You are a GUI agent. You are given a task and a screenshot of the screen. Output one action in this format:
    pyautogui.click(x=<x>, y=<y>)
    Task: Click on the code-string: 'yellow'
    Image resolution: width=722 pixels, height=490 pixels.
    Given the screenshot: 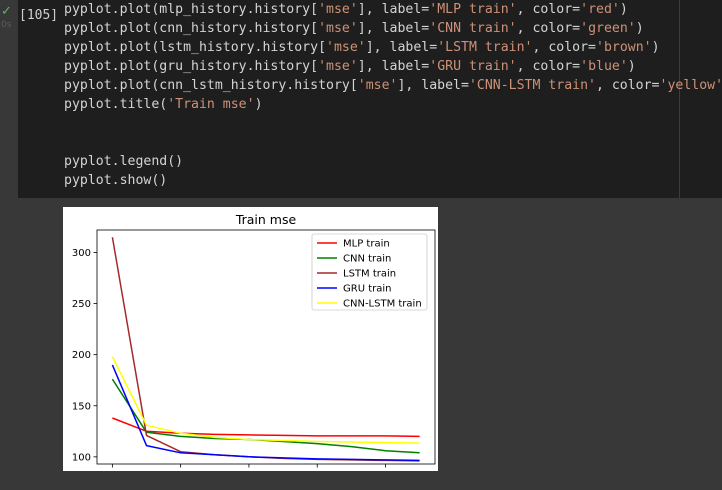 What is the action you would take?
    pyautogui.click(x=690, y=85)
    